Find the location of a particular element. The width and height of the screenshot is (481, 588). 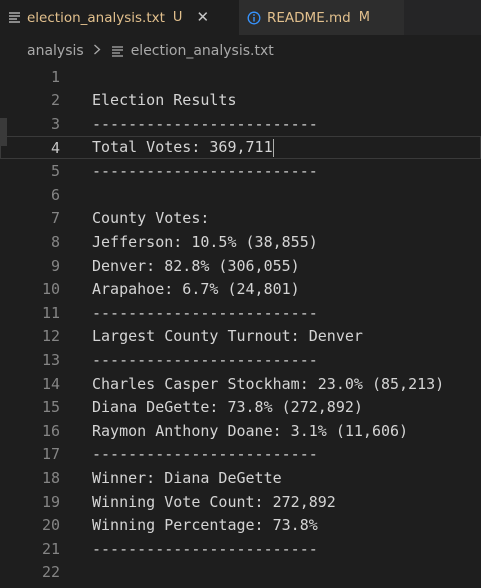

editor-line: 19 Winning Vote Count: 272,892 is located at coordinates (240, 502).